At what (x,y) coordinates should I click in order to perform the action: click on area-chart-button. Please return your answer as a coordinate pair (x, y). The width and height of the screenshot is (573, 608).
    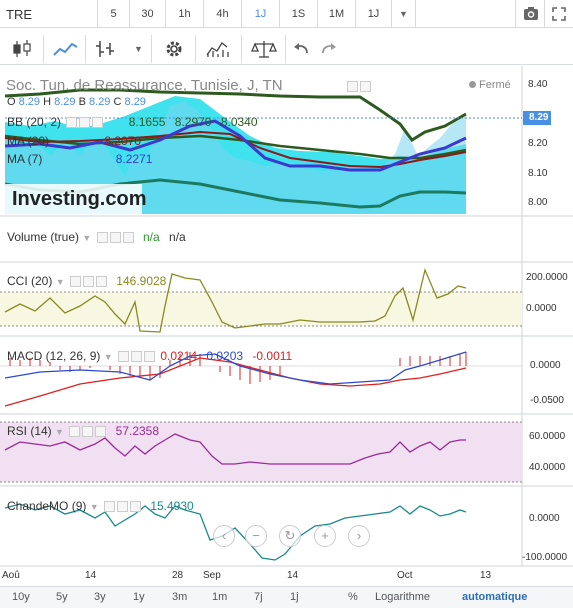
    Looking at the image, I should click on (65, 49).